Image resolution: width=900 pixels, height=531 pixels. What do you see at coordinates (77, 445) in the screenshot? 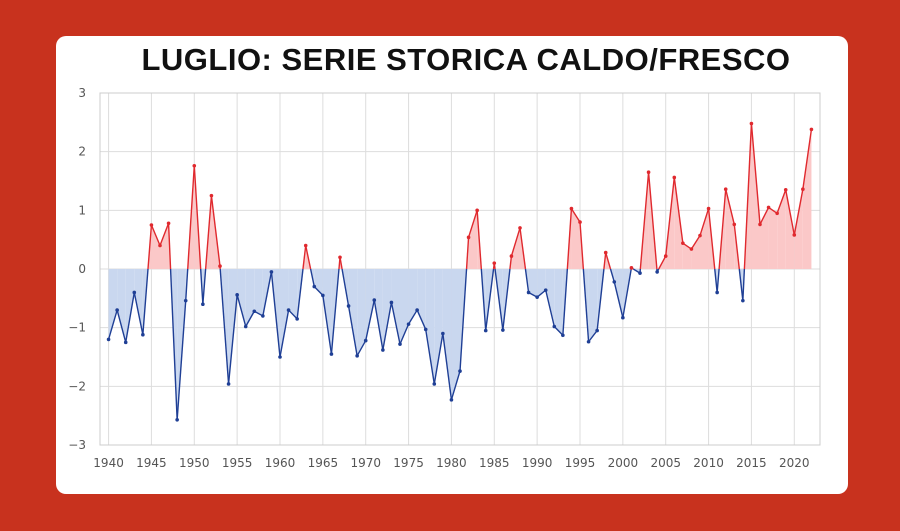
I see `y-tick-label: −3` at bounding box center [77, 445].